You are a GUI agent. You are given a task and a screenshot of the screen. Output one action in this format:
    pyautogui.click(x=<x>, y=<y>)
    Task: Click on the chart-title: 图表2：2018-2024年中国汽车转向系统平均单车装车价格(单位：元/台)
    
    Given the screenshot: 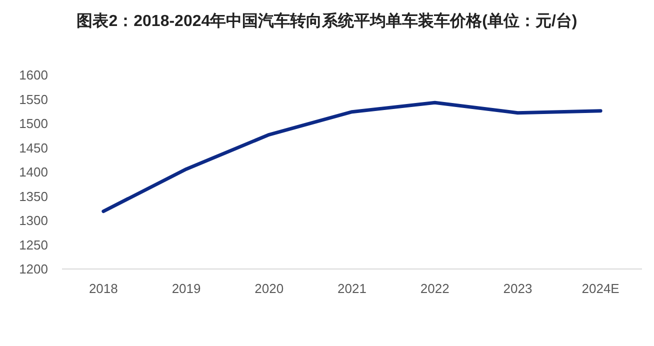 What is the action you would take?
    pyautogui.click(x=327, y=21)
    